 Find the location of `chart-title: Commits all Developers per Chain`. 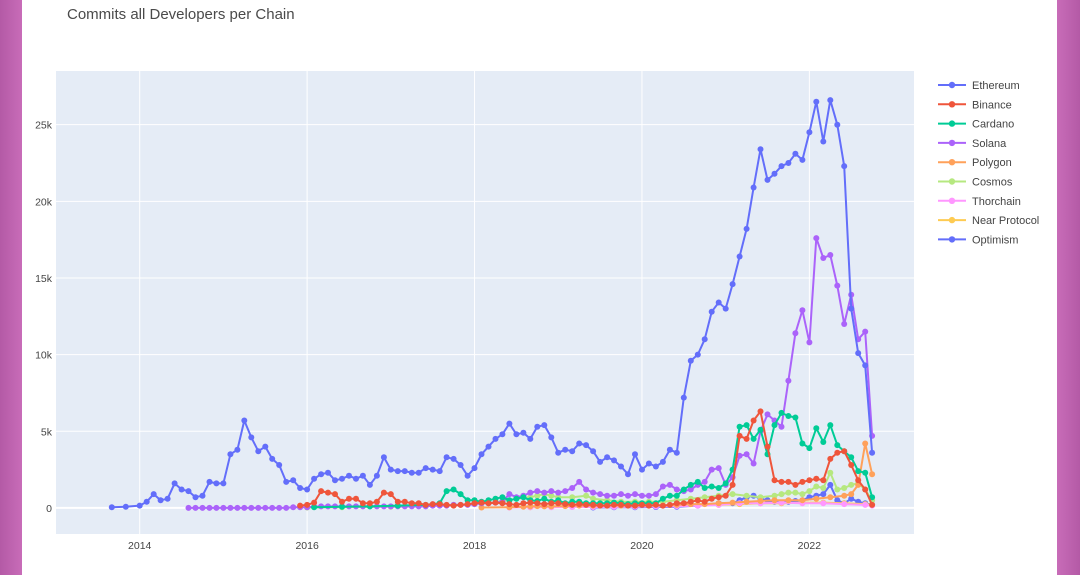

chart-title: Commits all Developers per Chain is located at coordinates (181, 14).